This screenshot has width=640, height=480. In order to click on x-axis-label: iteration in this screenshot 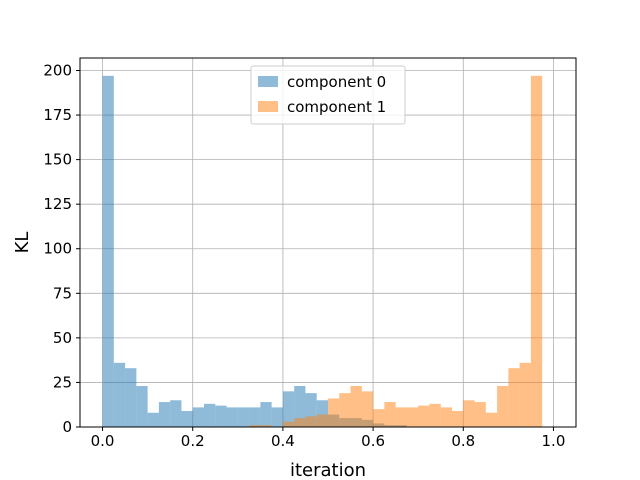, I will do `click(328, 470)`.